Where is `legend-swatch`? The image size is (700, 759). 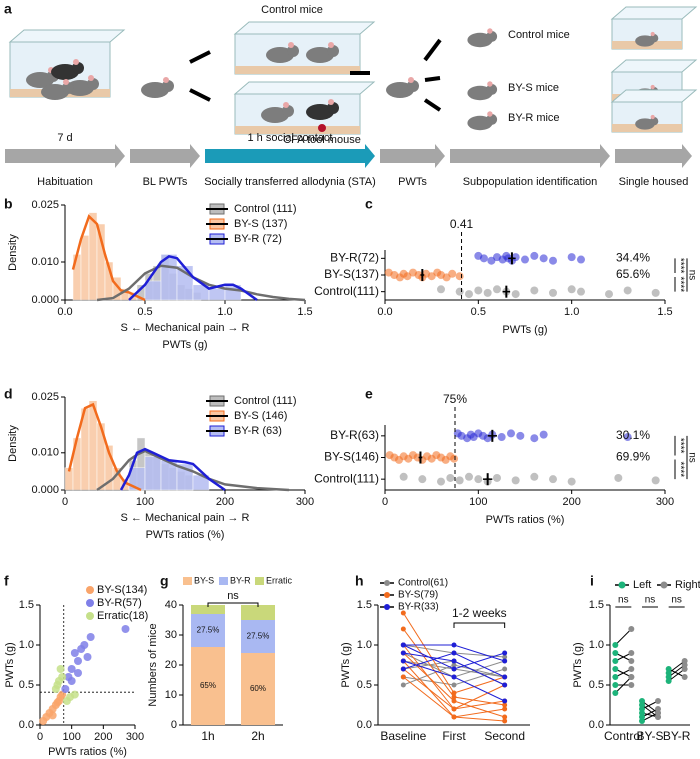
legend-swatch is located at coordinates (187, 581).